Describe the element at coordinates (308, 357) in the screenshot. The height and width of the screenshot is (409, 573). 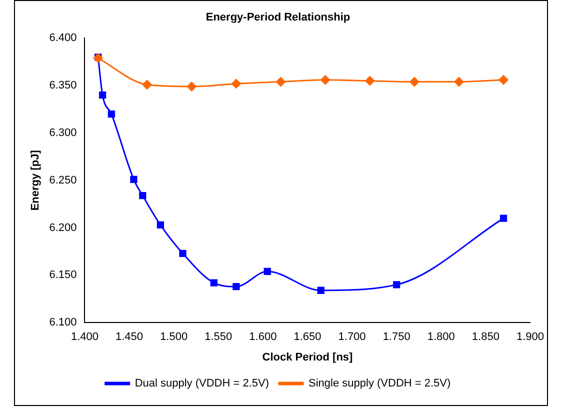
I see `x-axis-title: Clock Period [ns]` at that location.